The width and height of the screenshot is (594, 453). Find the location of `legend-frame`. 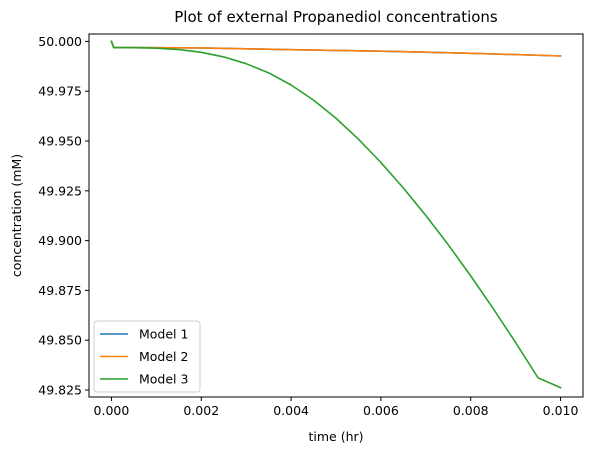

legend-frame is located at coordinates (147, 356).